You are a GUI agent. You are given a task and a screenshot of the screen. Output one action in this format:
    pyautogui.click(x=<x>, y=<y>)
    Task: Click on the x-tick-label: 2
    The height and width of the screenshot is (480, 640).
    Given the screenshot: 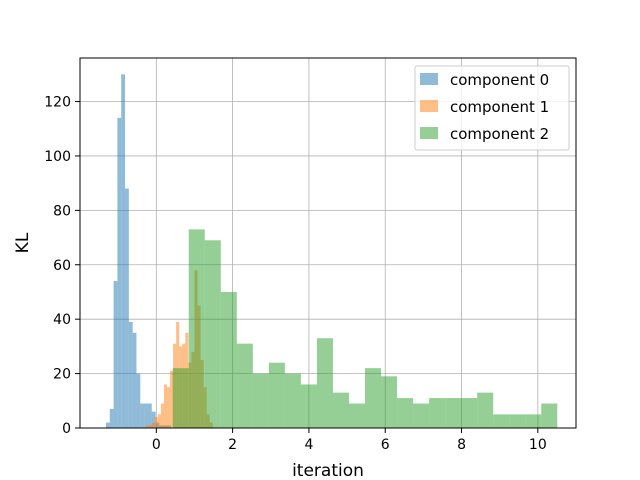 What is the action you would take?
    pyautogui.click(x=232, y=445)
    